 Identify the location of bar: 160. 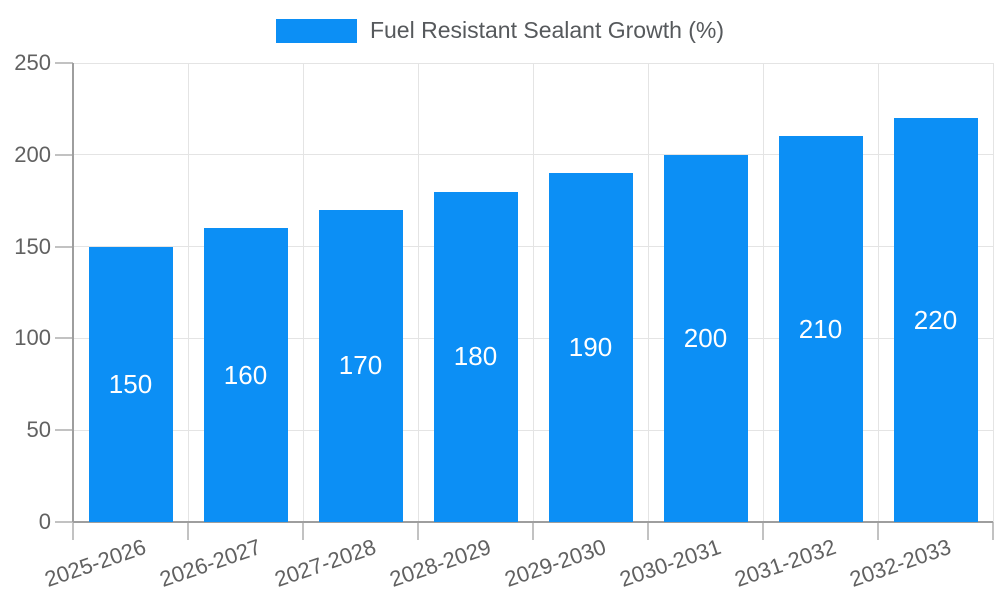
(245, 375).